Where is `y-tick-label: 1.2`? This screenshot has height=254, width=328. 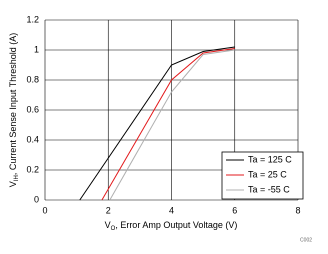
y-tick-label: 1.2 is located at coordinates (32, 19).